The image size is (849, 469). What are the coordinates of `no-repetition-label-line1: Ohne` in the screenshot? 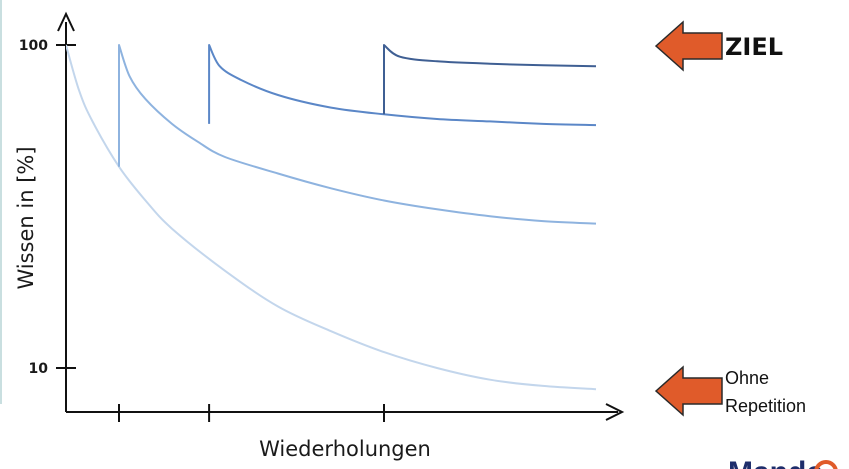 It's located at (747, 378).